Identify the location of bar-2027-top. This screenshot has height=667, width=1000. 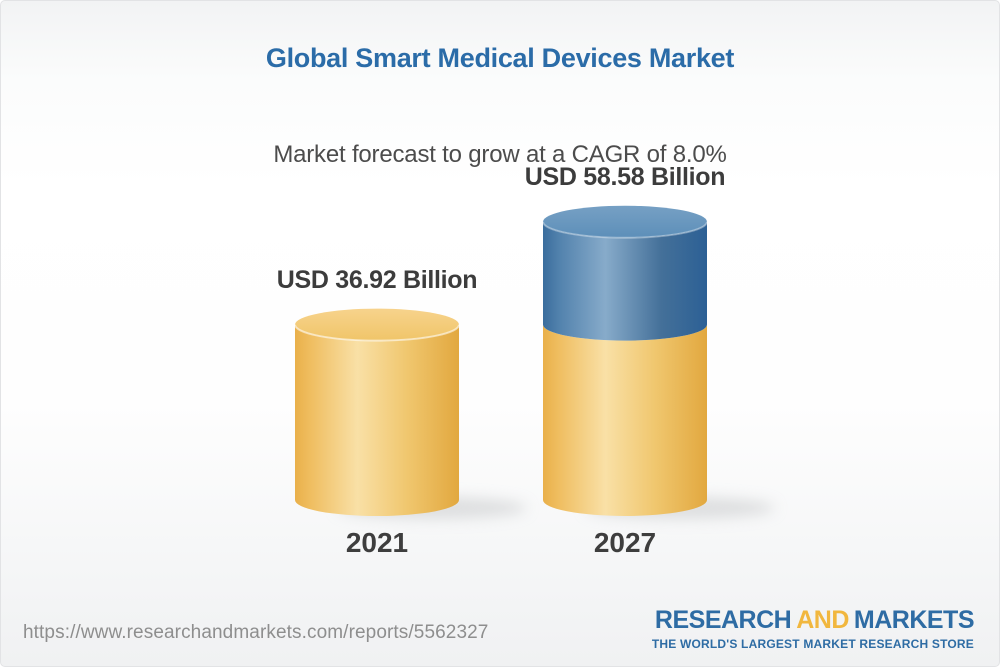
(625, 221).